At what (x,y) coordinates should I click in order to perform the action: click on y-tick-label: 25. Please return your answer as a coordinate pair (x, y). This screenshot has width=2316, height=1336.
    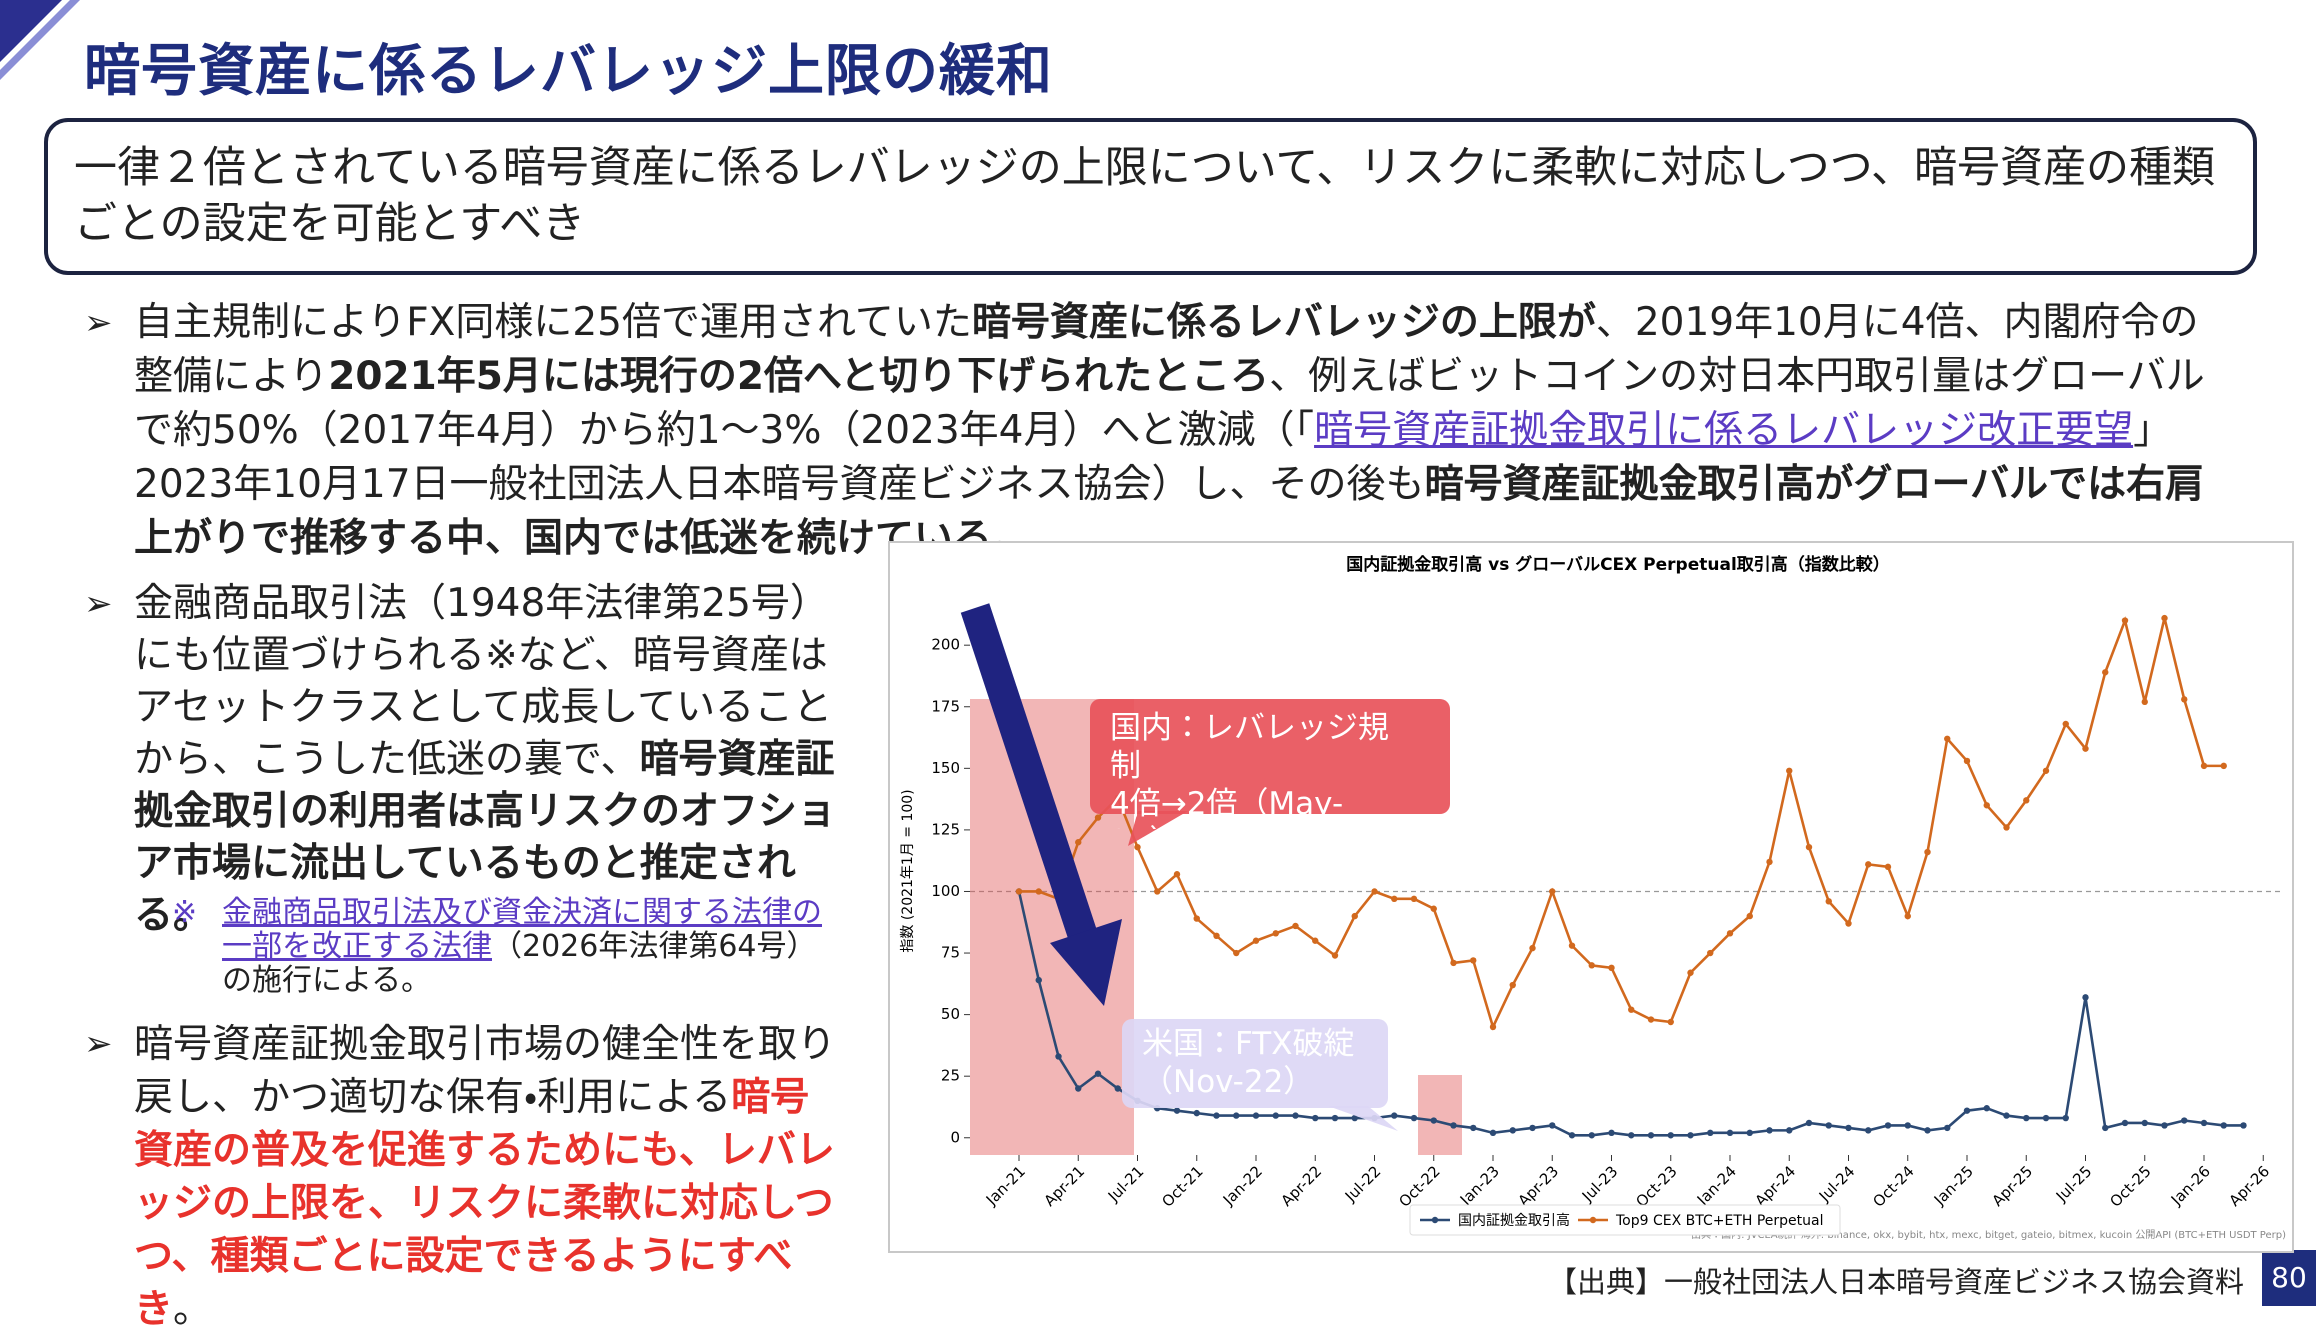
    Looking at the image, I should click on (950, 1076).